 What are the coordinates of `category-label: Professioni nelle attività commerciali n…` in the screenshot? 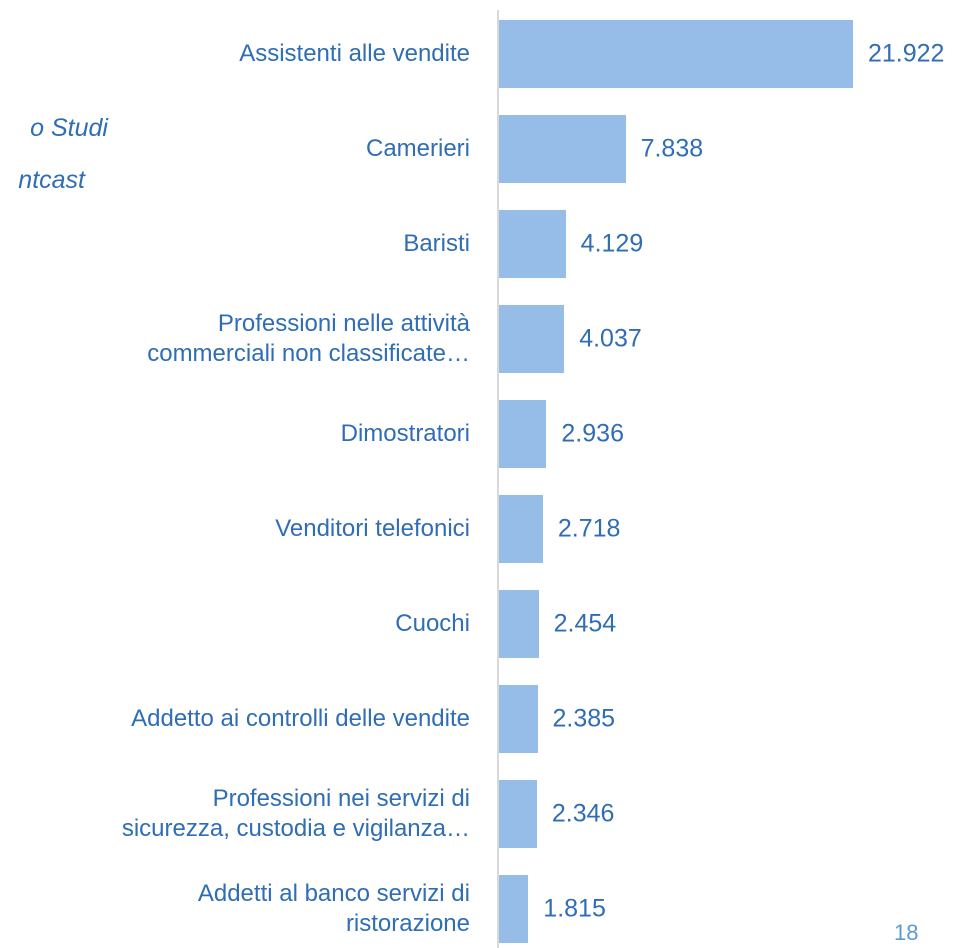 It's located at (308, 338).